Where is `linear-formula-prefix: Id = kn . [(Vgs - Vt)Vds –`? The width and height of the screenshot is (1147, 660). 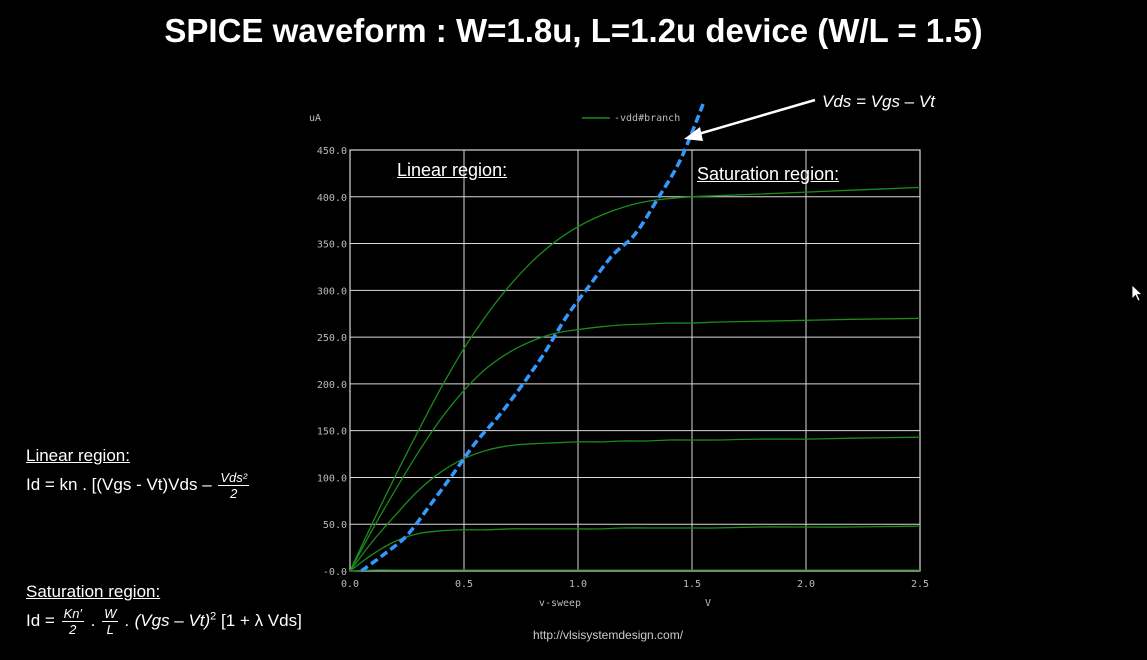
linear-formula-prefix: Id = kn . [(Vgs - Vt)Vds – is located at coordinates (119, 484).